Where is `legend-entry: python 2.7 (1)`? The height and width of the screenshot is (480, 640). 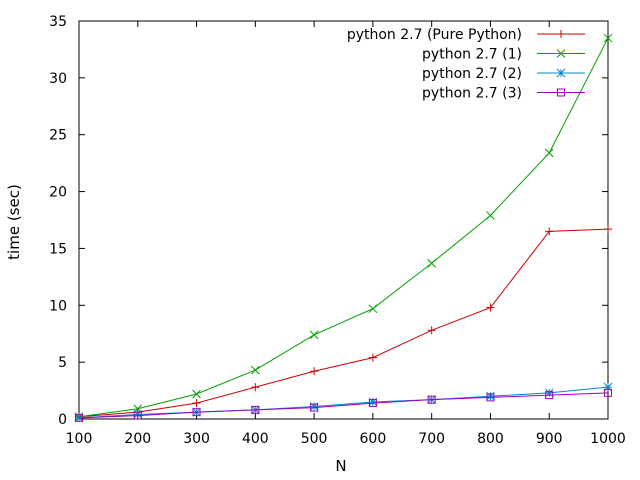
legend-entry: python 2.7 (1) is located at coordinates (503, 55).